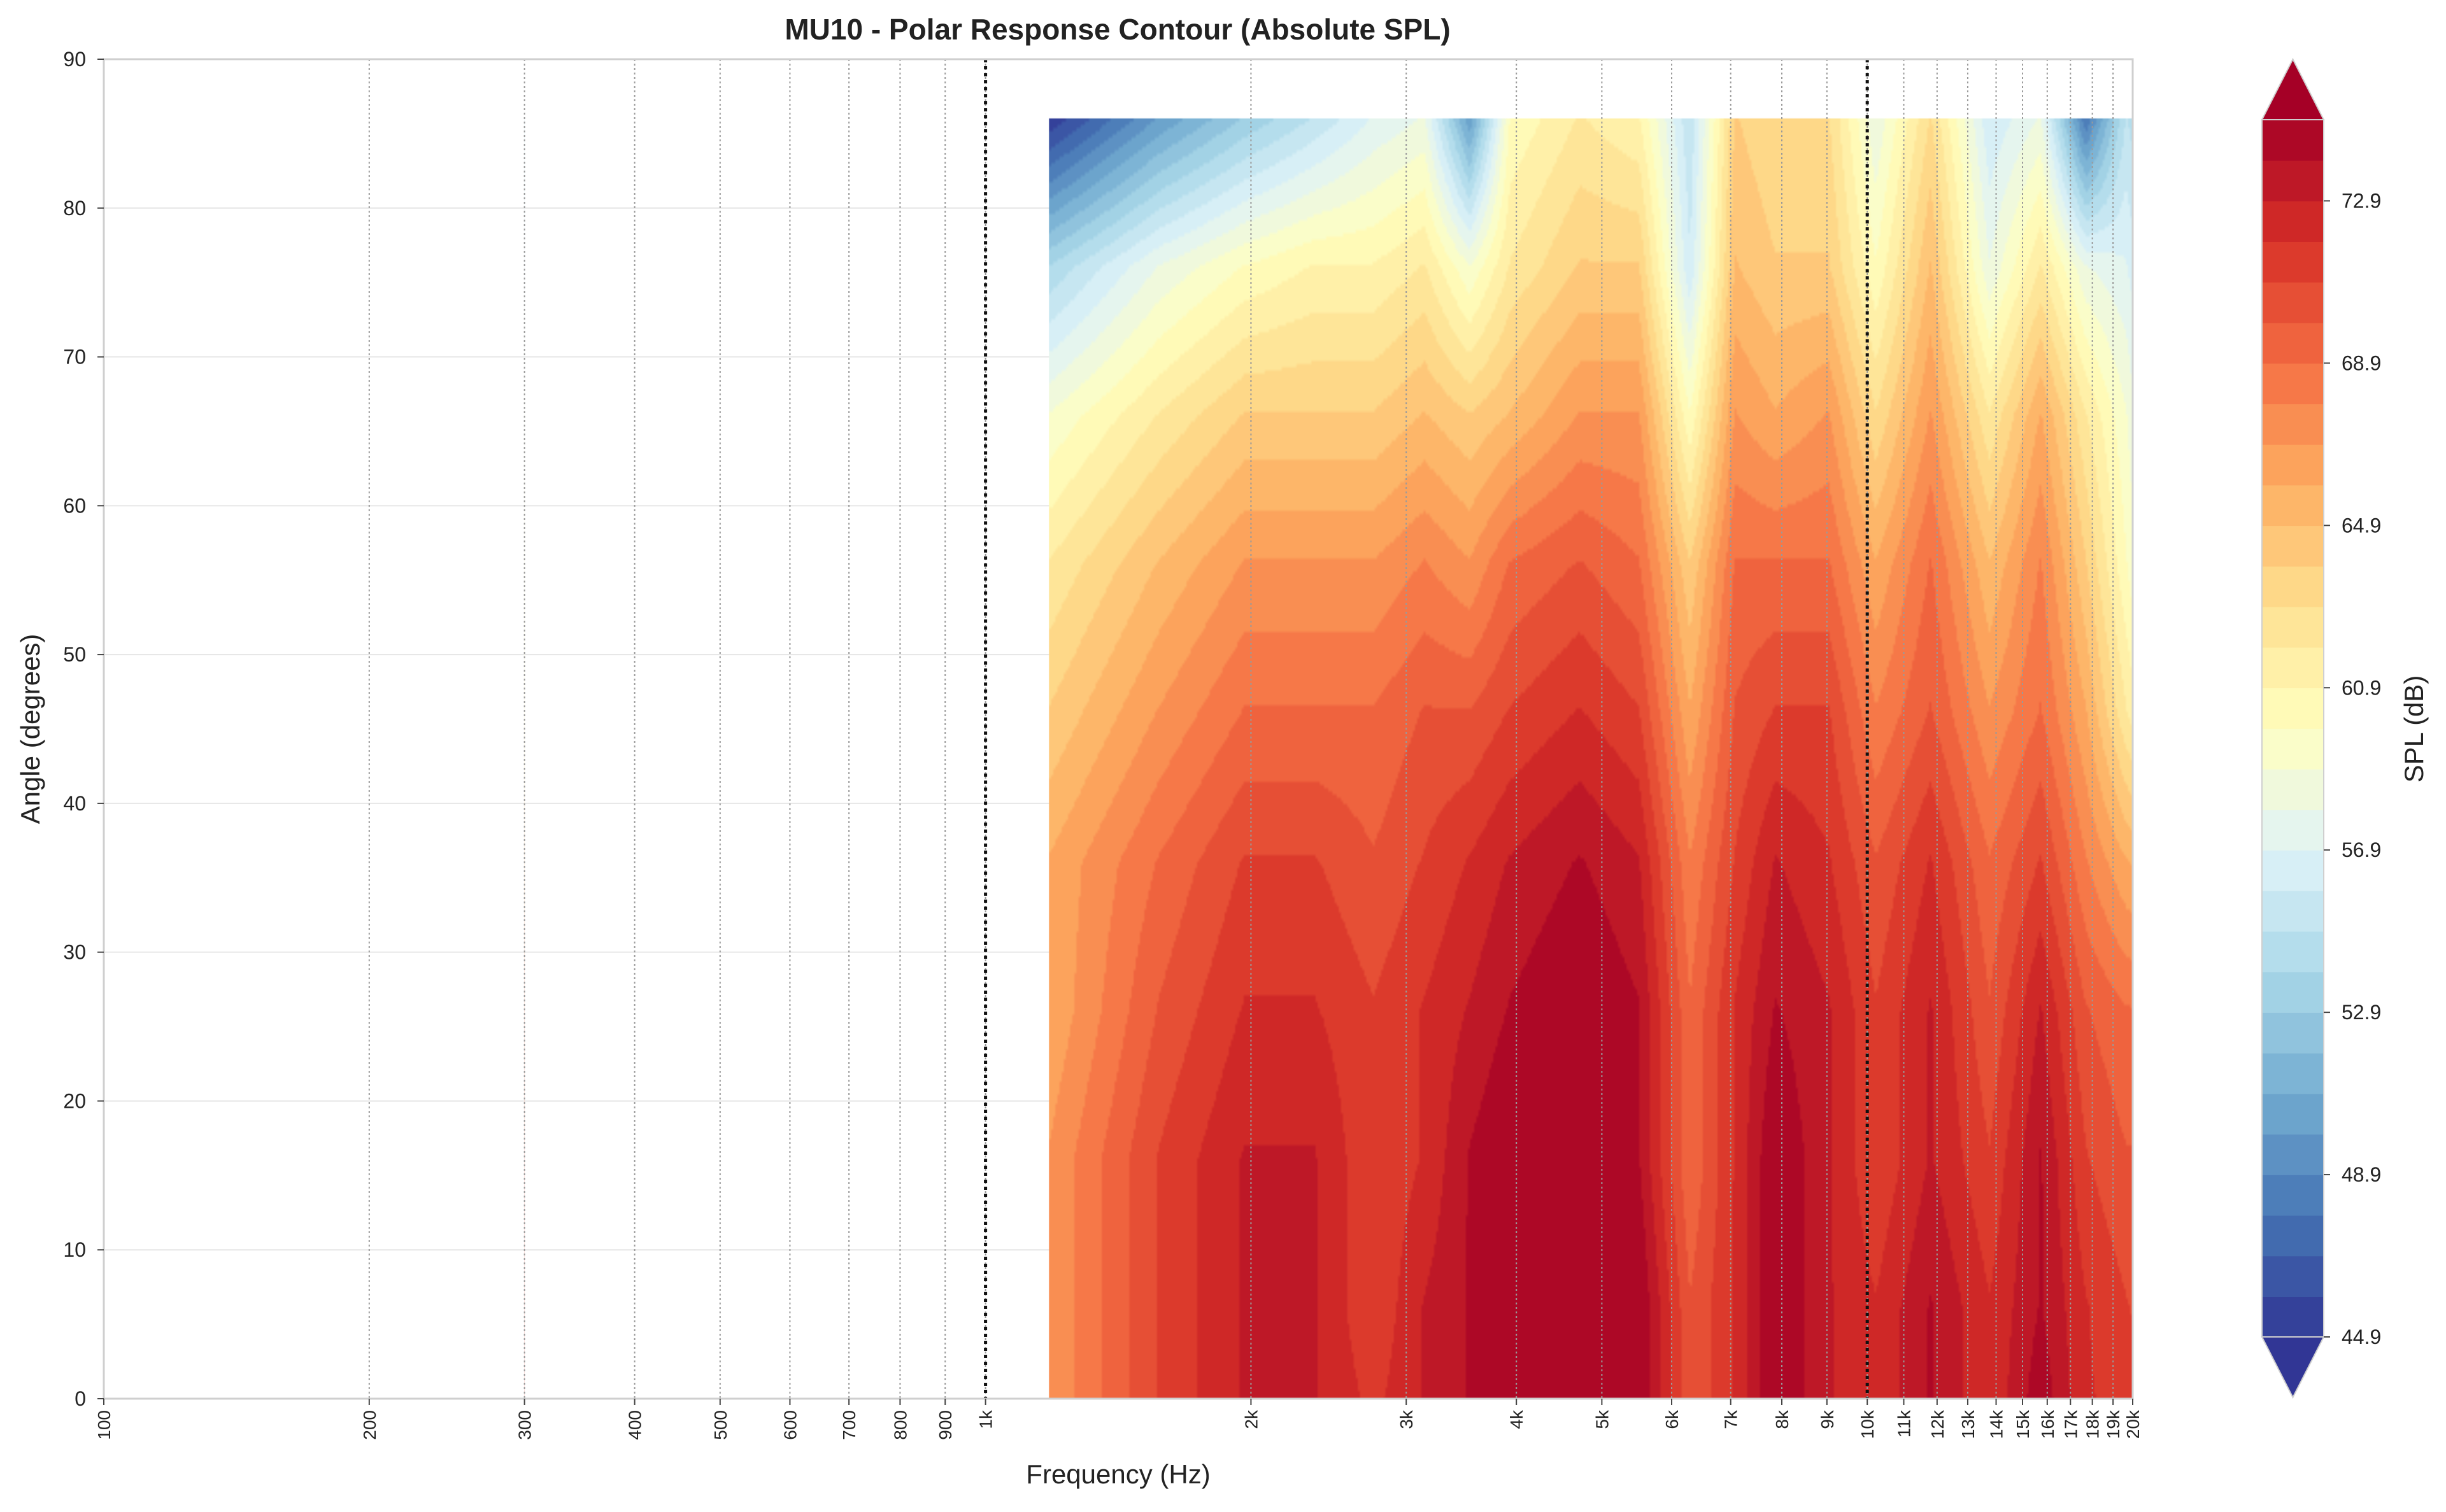  I want to click on y-axis-ticks: 0 10 20 30 40 50 60 70 80 90, so click(84, 729).